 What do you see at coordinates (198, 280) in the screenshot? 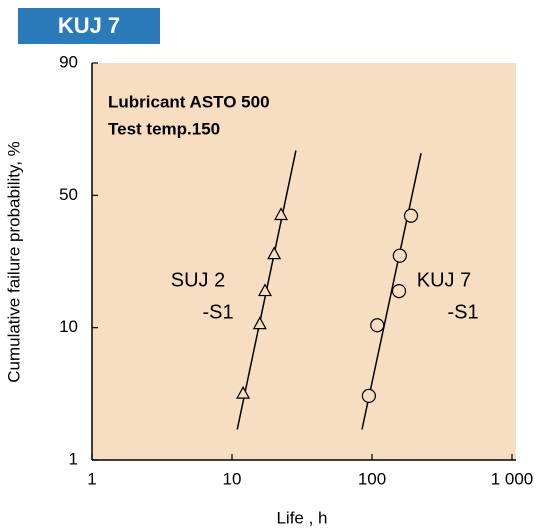
I see `series-label: SUJ 2` at bounding box center [198, 280].